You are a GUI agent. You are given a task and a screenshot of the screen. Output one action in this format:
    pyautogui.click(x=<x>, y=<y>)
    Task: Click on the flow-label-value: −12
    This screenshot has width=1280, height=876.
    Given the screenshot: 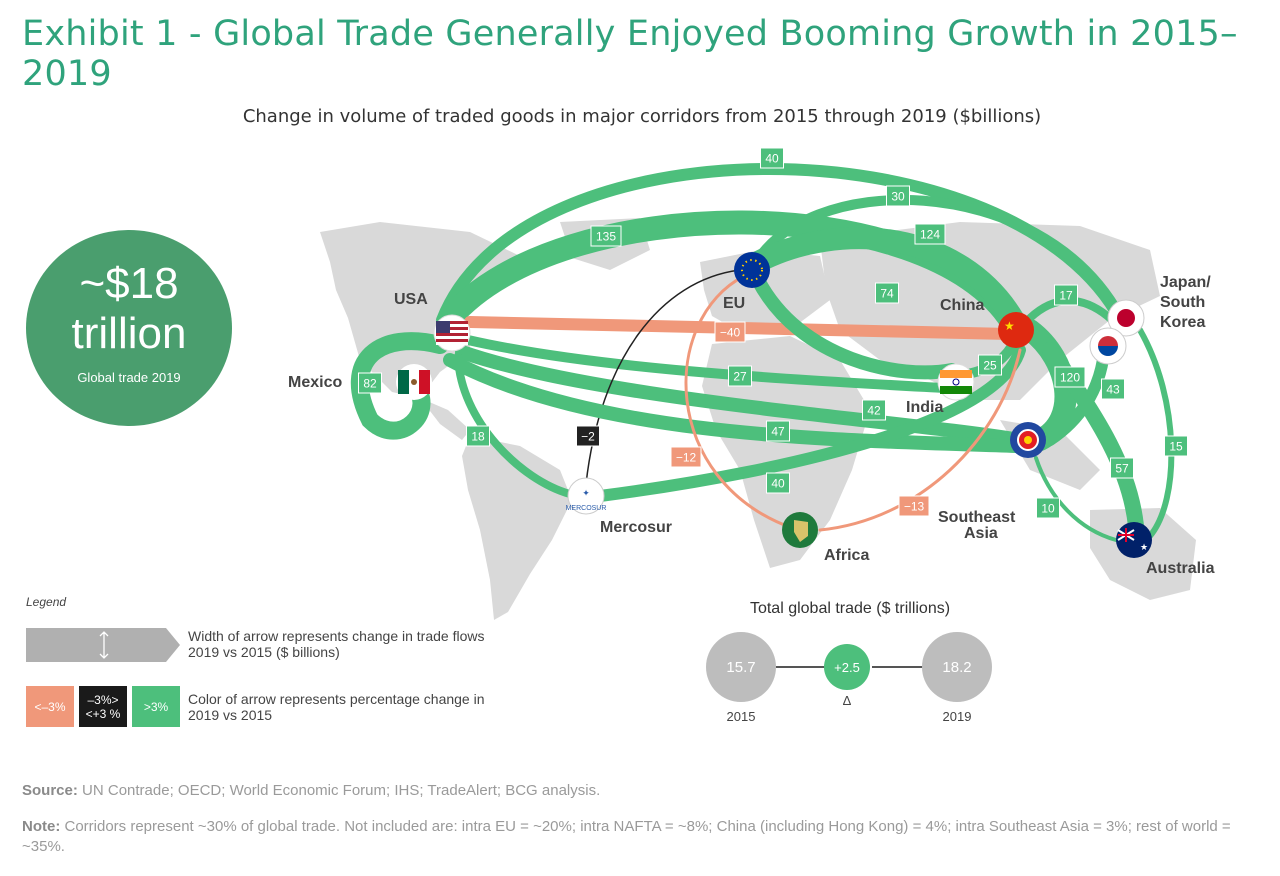 What is the action you would take?
    pyautogui.click(x=686, y=458)
    